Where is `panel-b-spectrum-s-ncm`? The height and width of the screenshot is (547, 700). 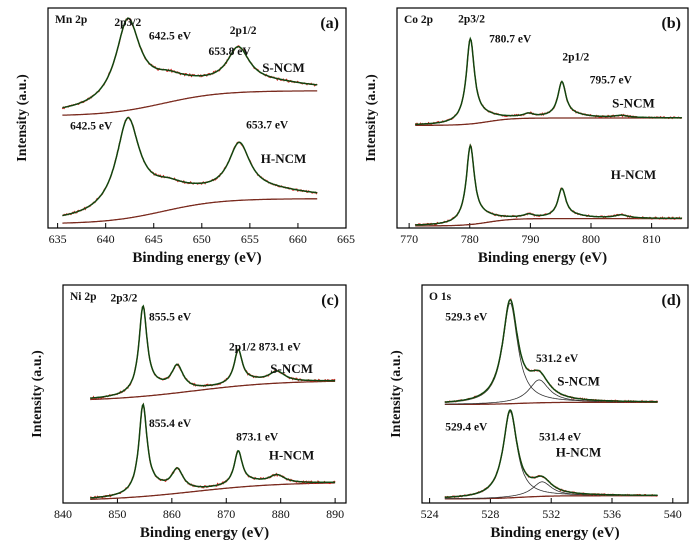 panel-b-spectrum-s-ncm is located at coordinates (548, 81).